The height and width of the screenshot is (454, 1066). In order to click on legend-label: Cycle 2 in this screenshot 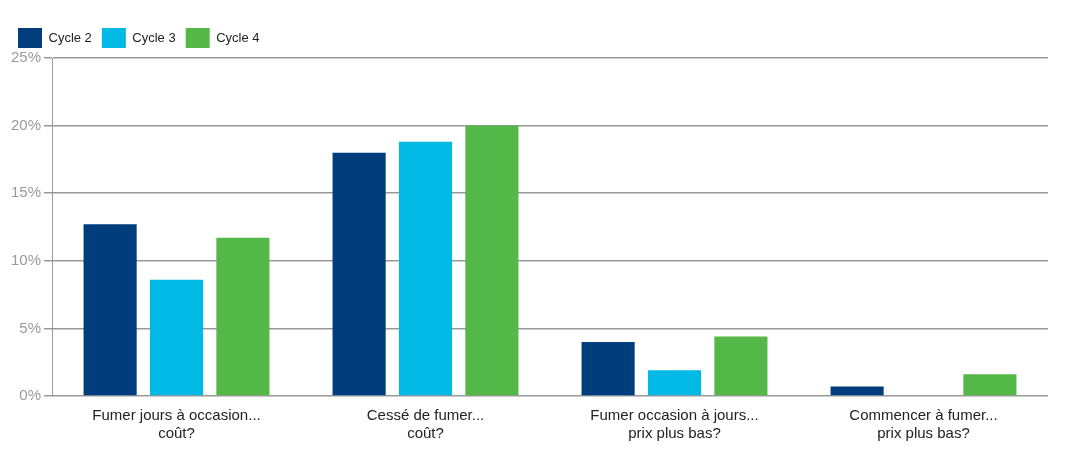, I will do `click(70, 37)`.